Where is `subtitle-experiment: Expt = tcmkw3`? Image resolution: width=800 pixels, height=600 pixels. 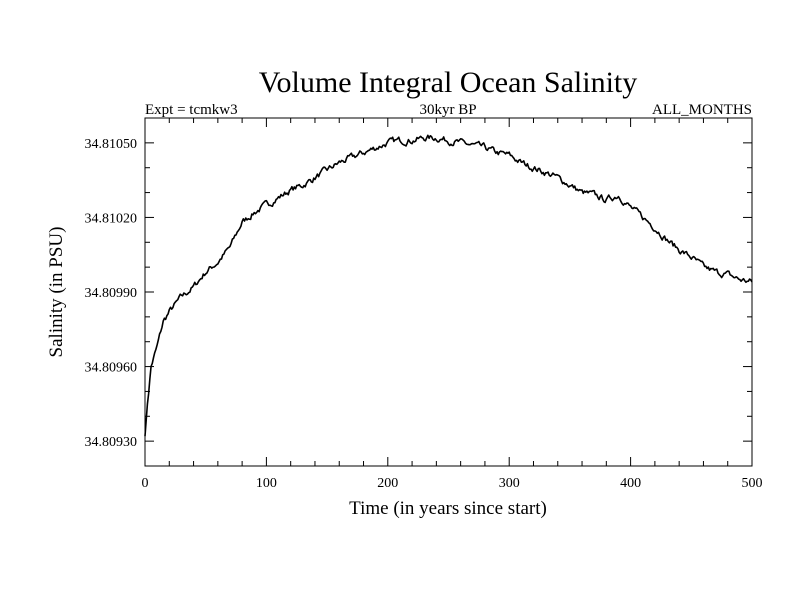 subtitle-experiment: Expt = tcmkw3 is located at coordinates (191, 110).